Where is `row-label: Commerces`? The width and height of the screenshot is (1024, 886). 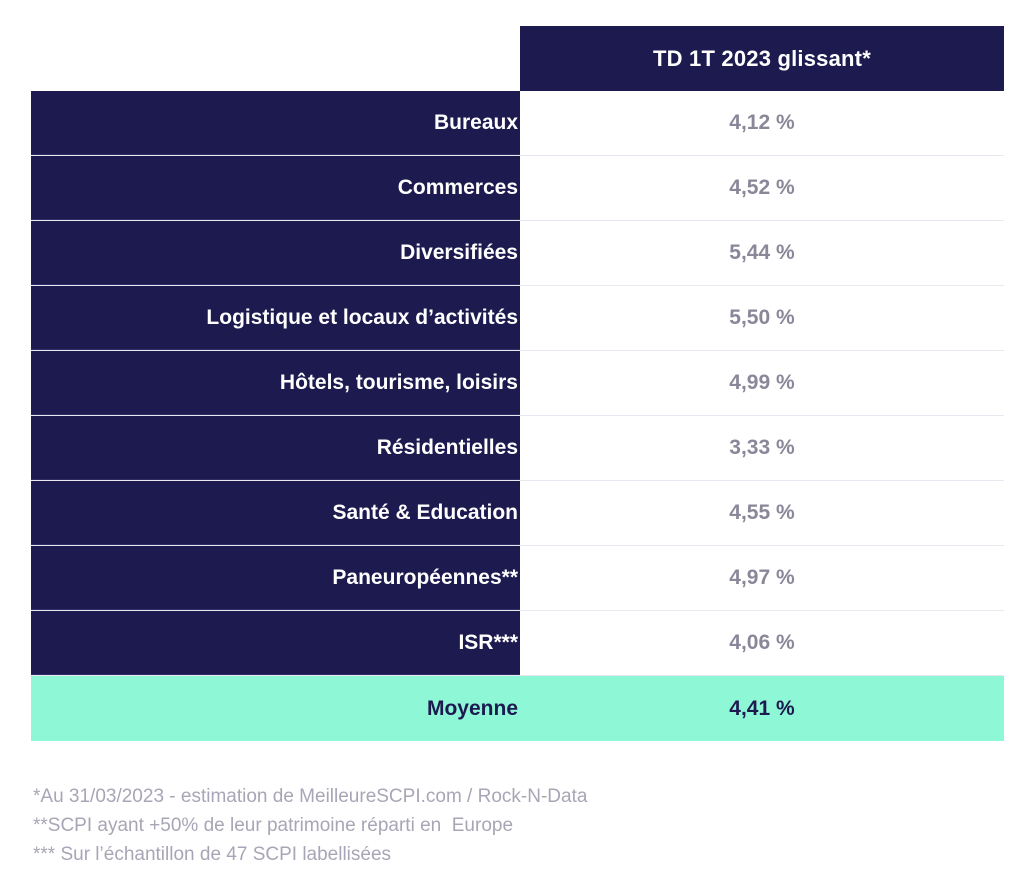 row-label: Commerces is located at coordinates (275, 188).